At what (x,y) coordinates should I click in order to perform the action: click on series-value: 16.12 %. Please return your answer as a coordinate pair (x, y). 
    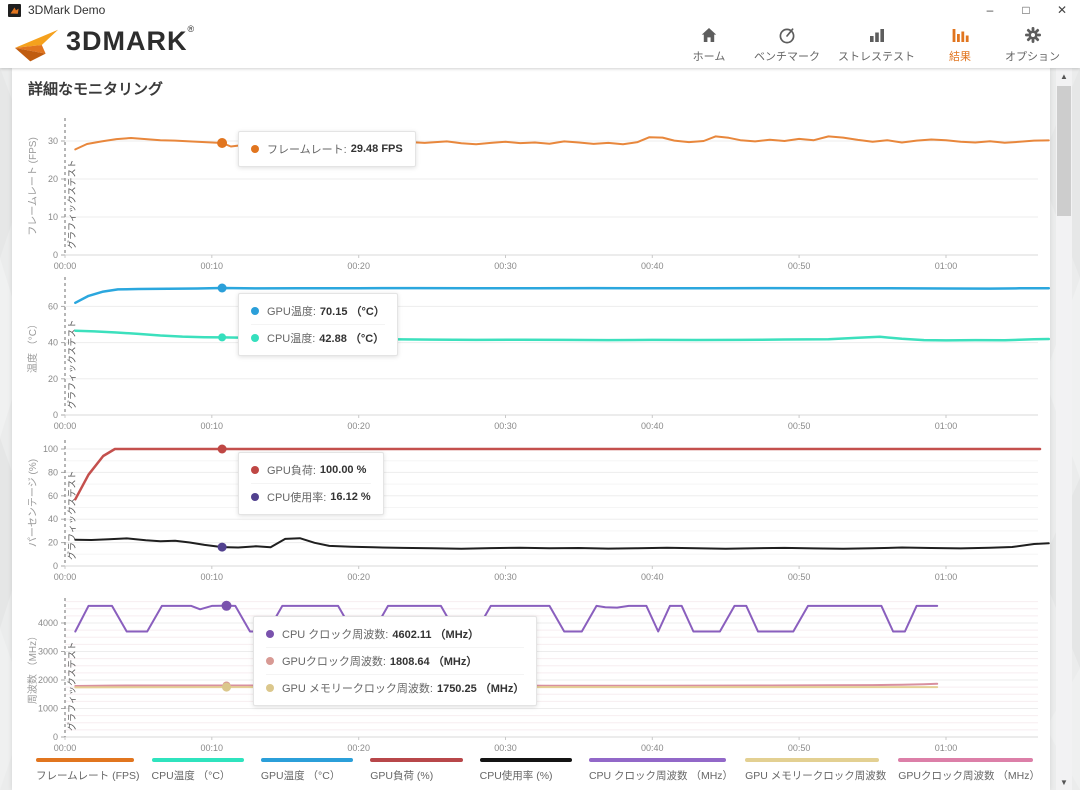
    Looking at the image, I should click on (350, 497).